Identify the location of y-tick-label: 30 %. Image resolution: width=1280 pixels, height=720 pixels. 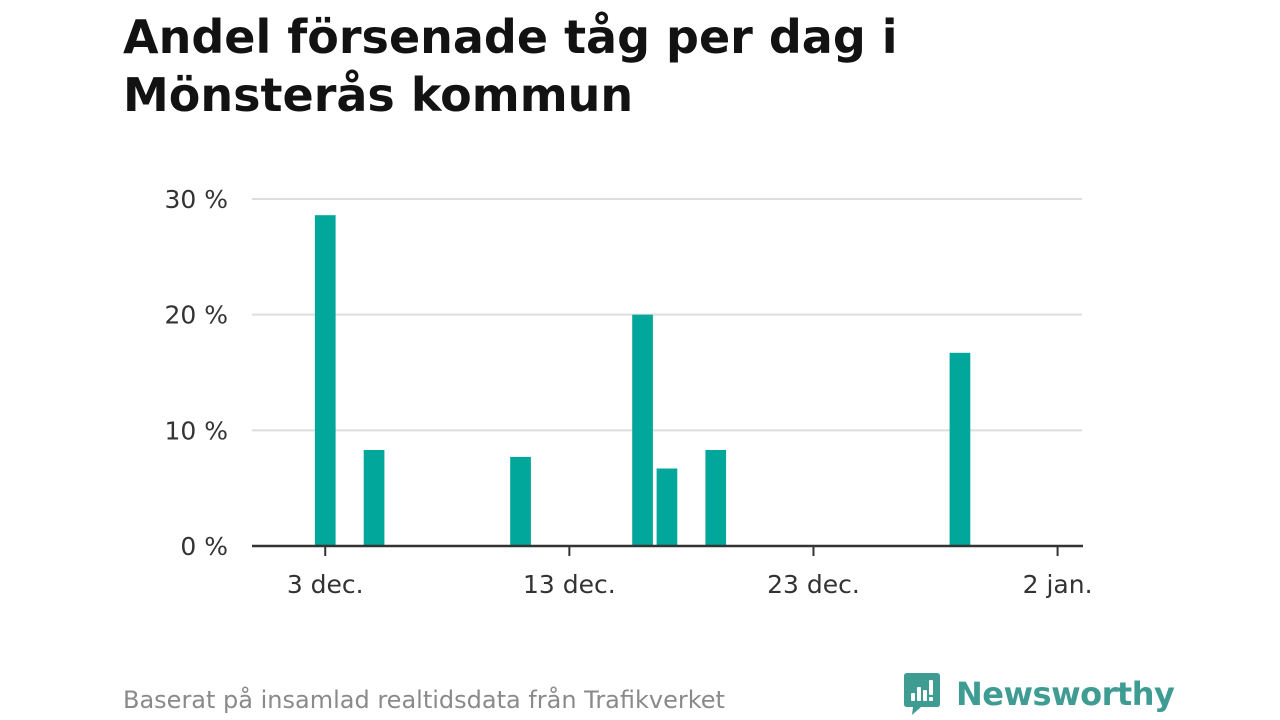
(196, 199).